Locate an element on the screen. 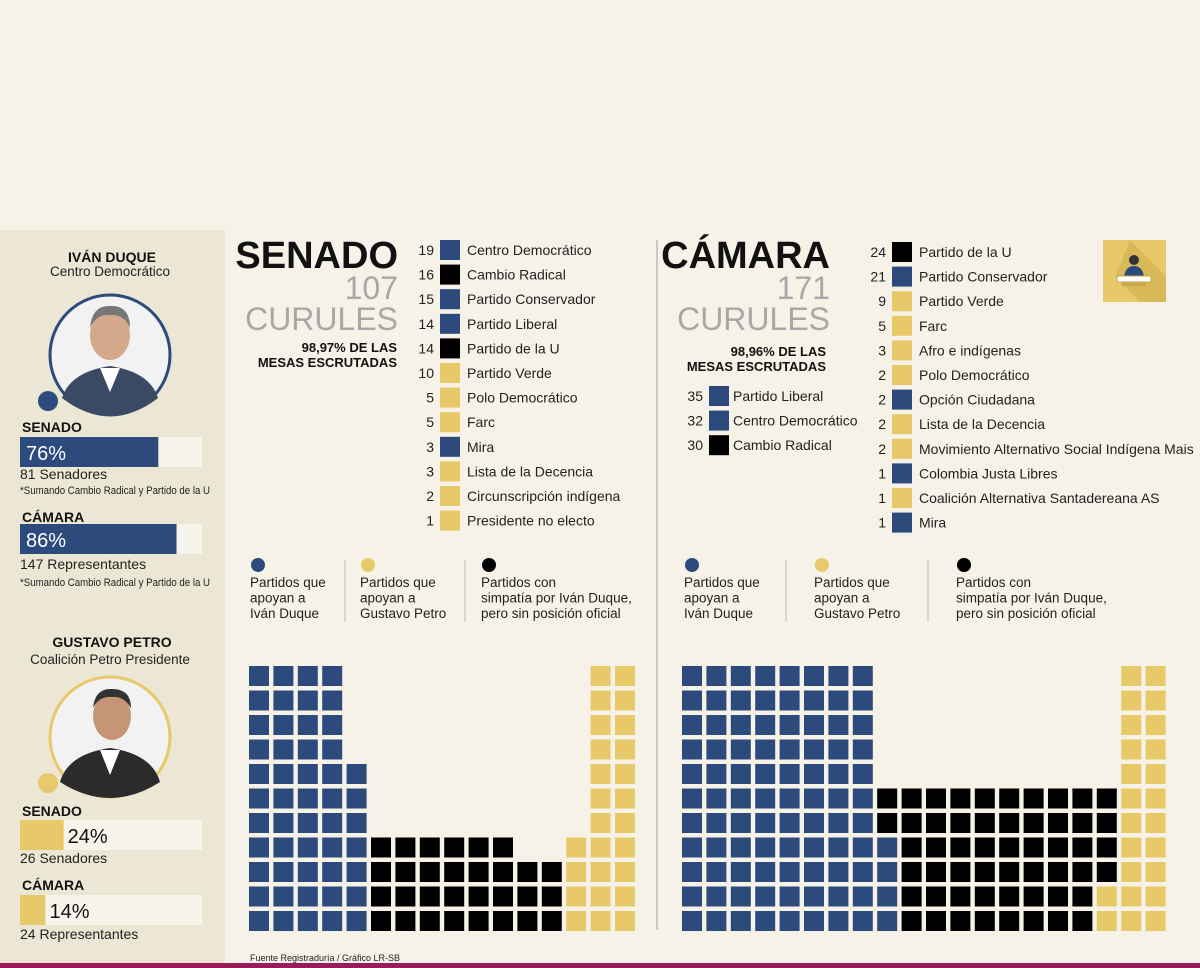 The image size is (1200, 968). party-seats: 1 is located at coordinates (882, 523).